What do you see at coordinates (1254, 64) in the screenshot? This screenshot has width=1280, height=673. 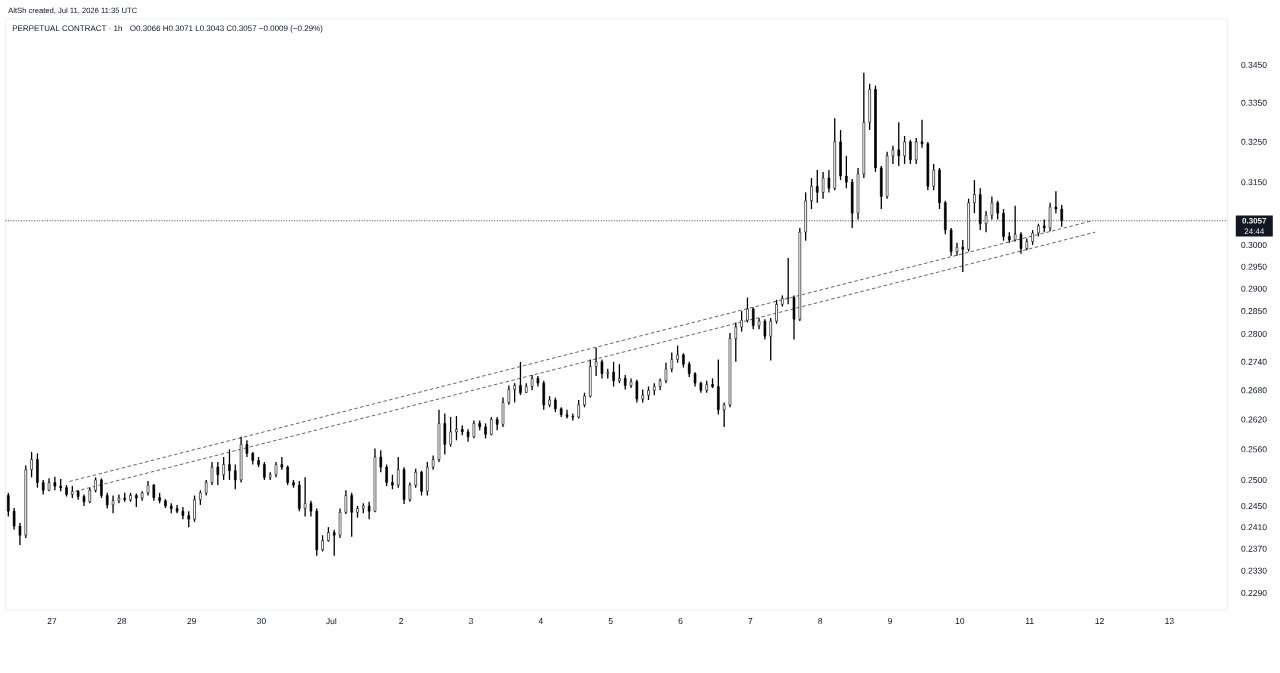 I see `y-tick-label: 0.3450` at bounding box center [1254, 64].